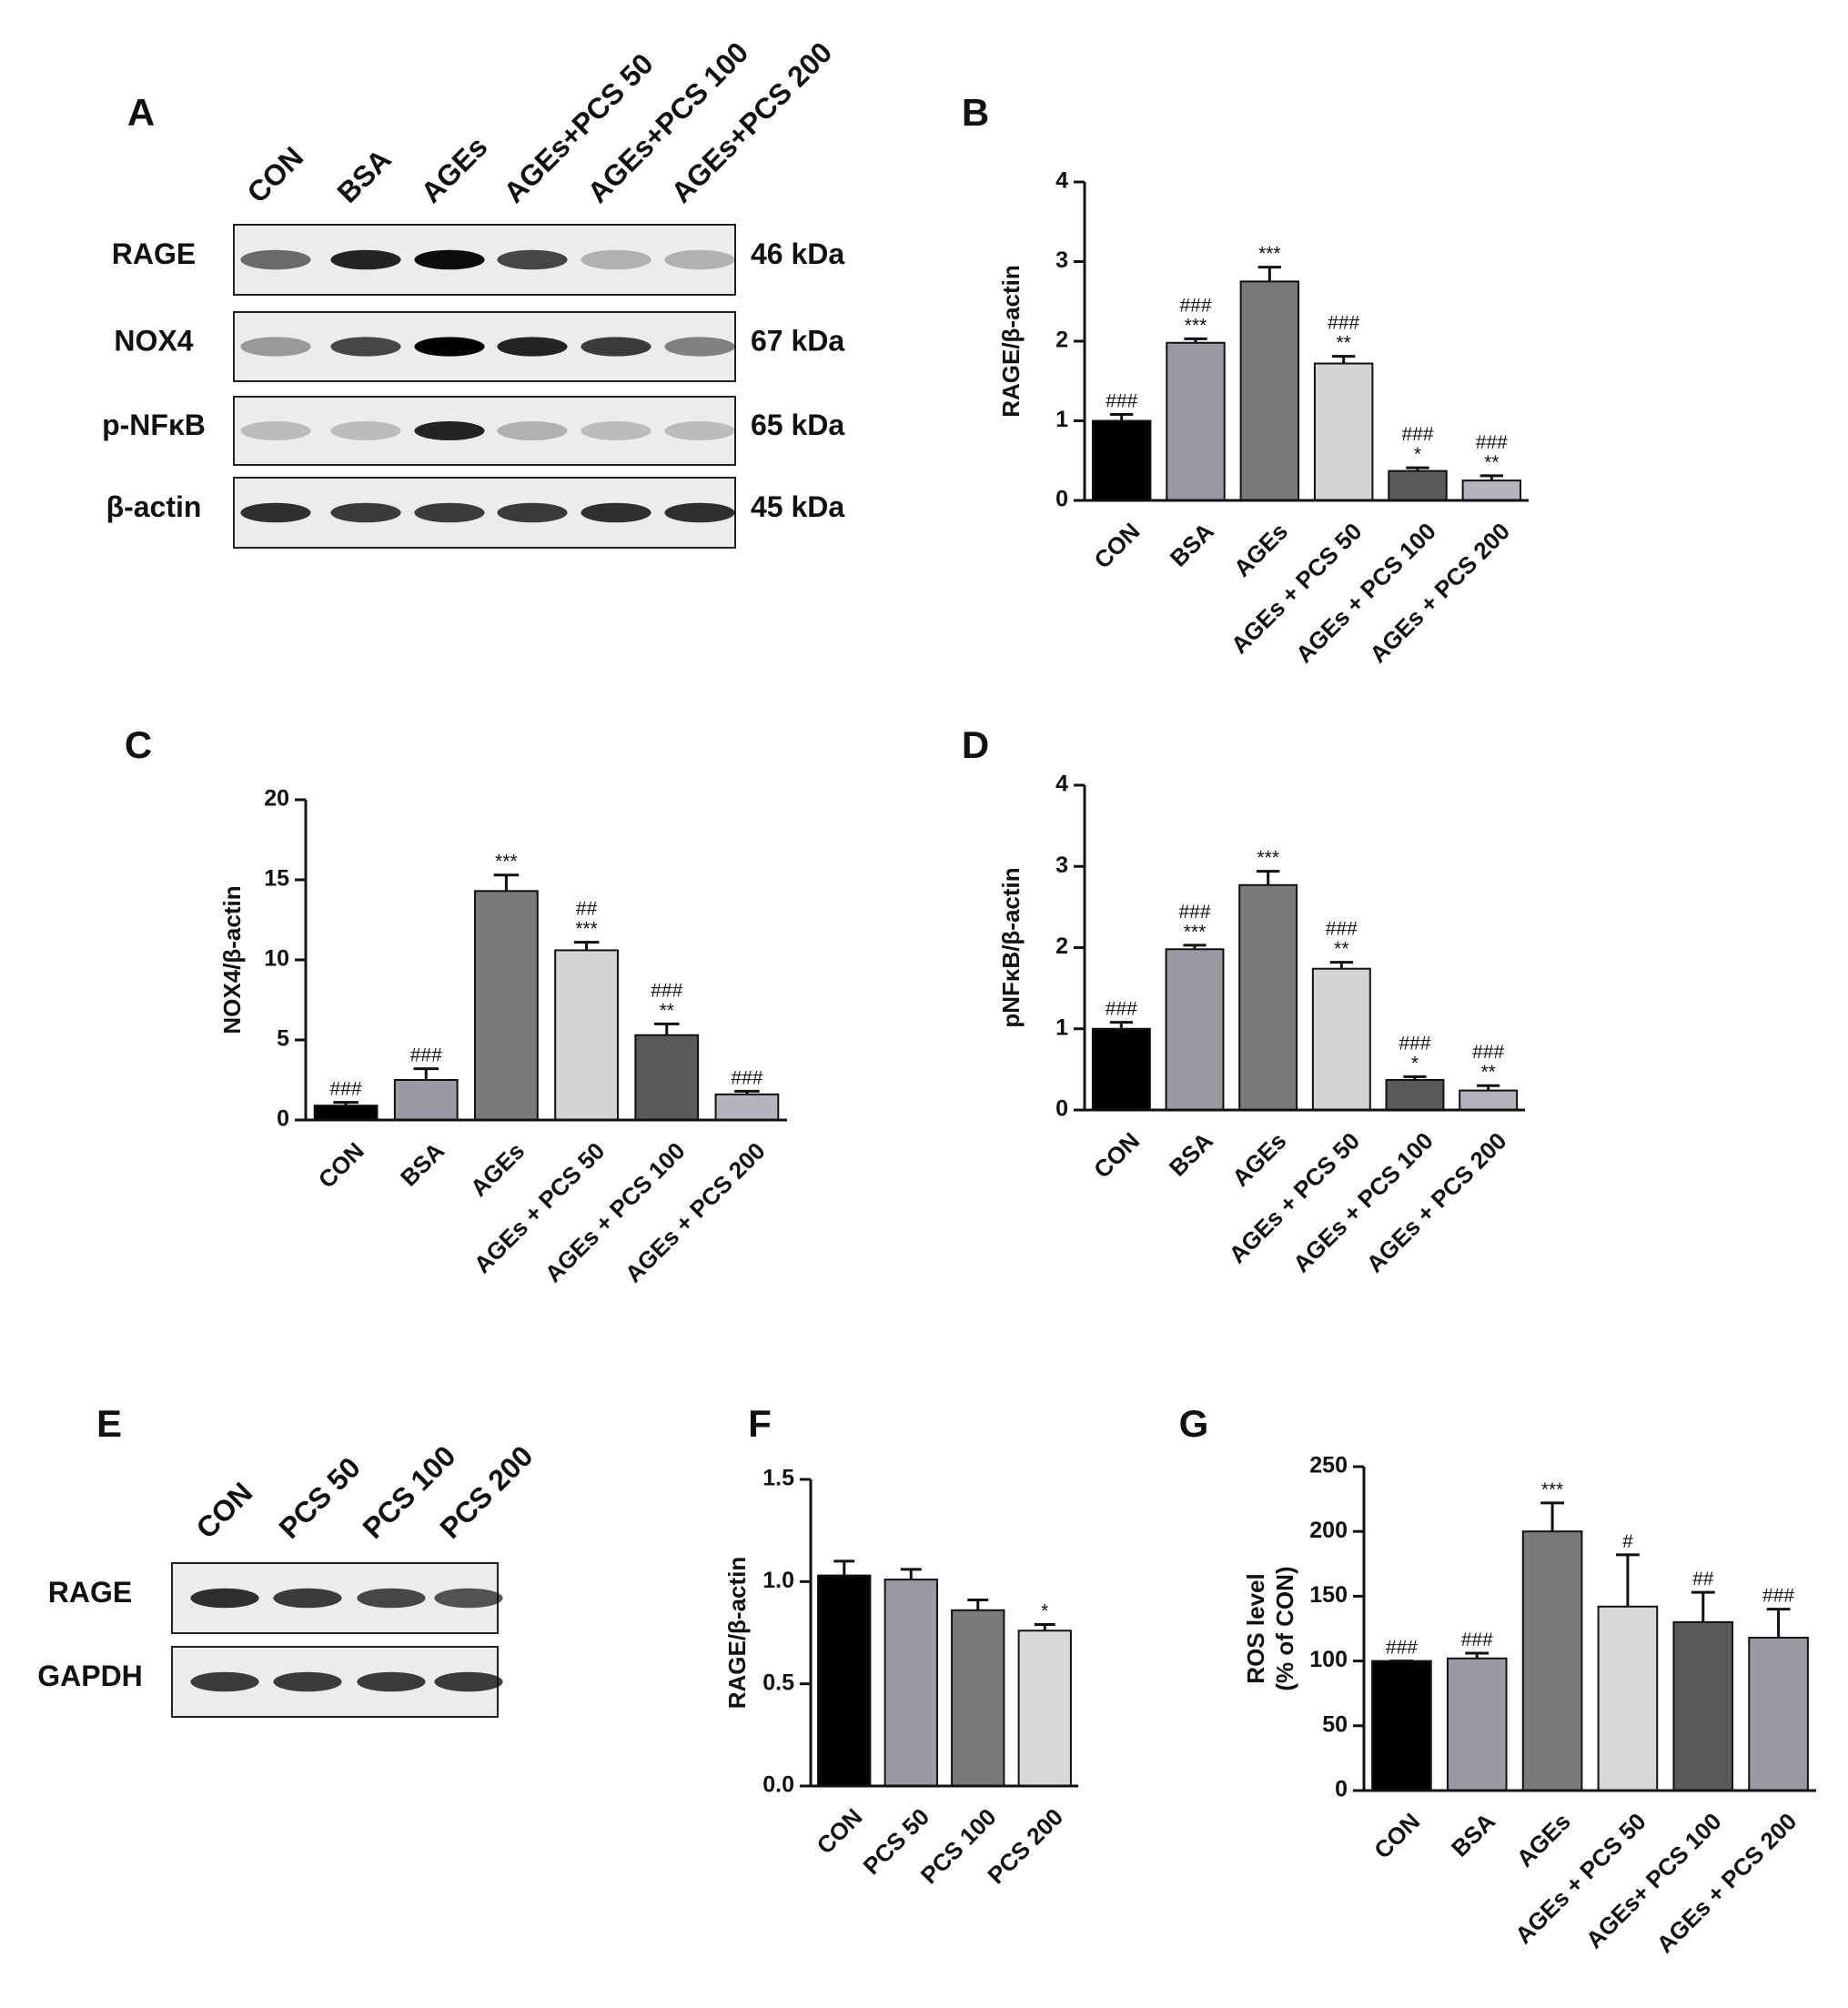  I want to click on y-tick-label: 5, so click(283, 1039).